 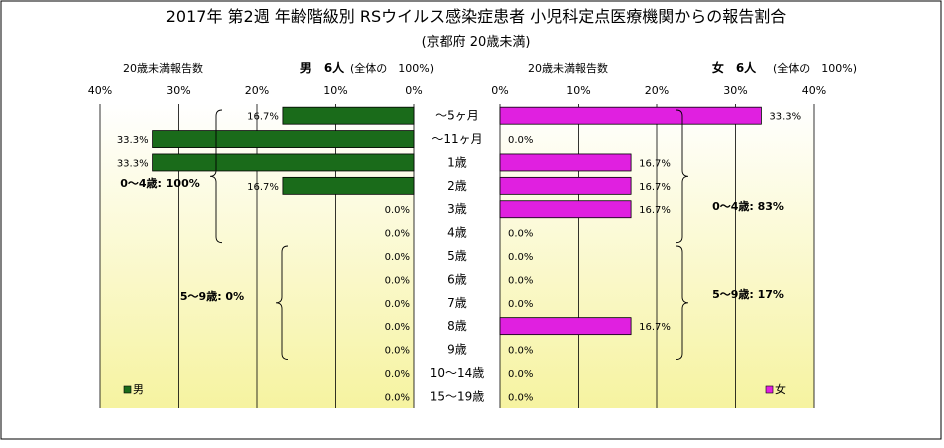 I want to click on left-header-count-label: 20歳未満報告数, so click(x=163, y=68).